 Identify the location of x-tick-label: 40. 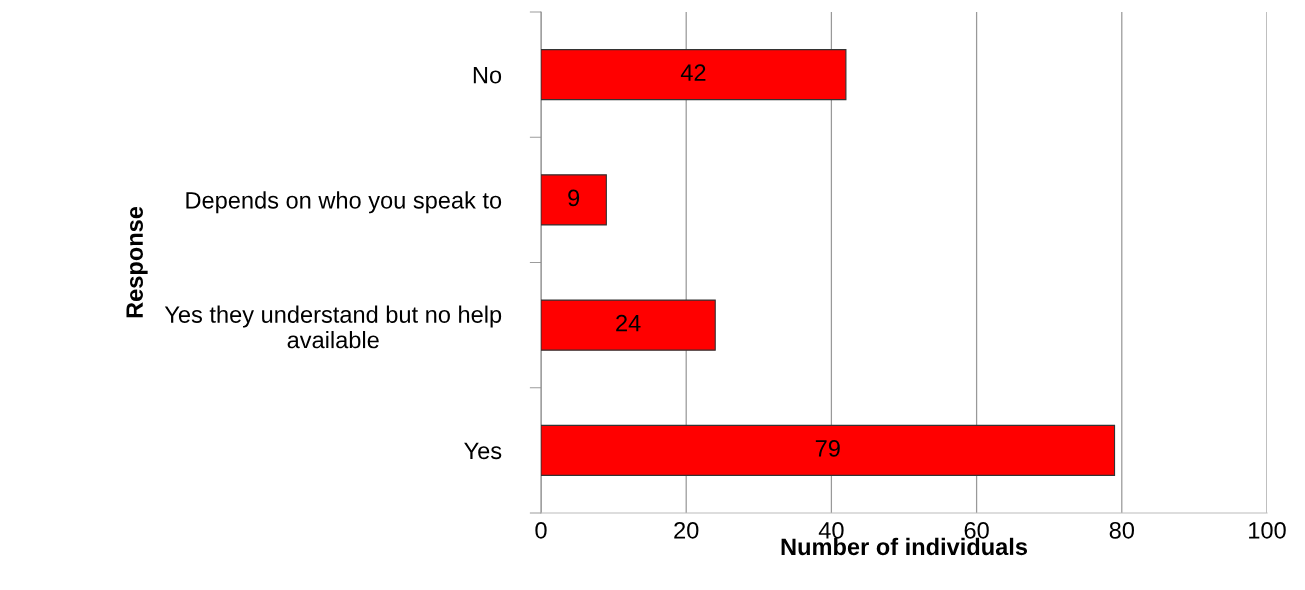
(831, 530).